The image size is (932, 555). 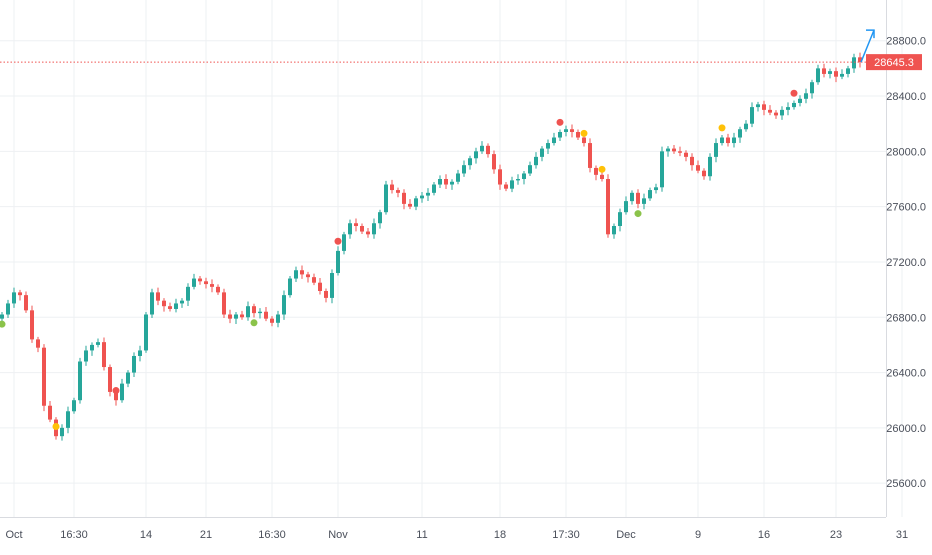 I want to click on y-tick-label: 27600.0, so click(x=906, y=208).